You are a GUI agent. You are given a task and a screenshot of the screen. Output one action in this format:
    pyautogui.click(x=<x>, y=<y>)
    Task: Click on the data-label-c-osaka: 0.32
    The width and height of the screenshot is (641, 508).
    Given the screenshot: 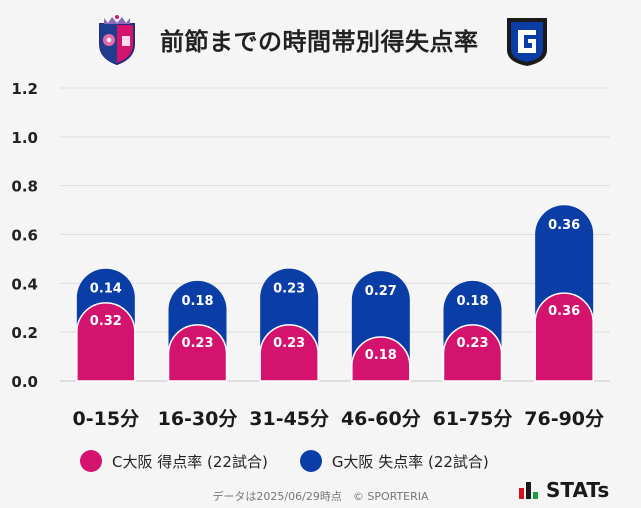 What is the action you would take?
    pyautogui.click(x=106, y=321)
    